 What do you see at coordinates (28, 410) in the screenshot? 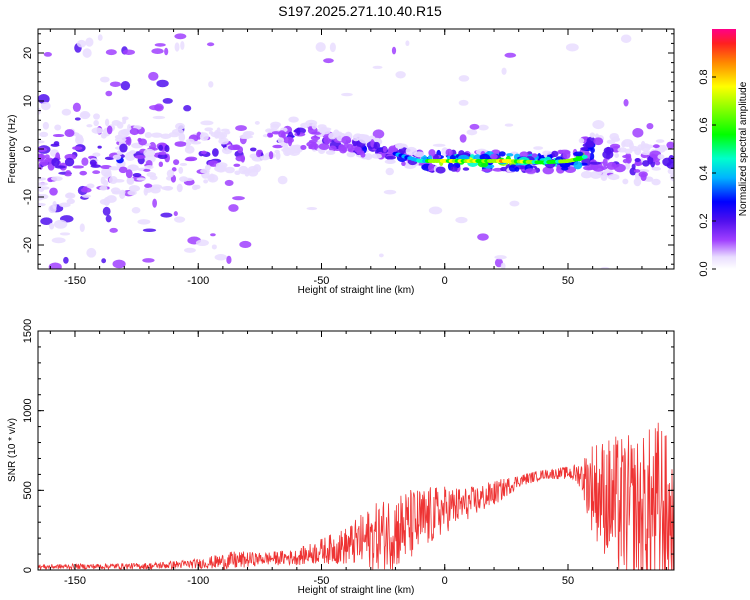
I see `y-tick-label: 1000` at bounding box center [28, 410].